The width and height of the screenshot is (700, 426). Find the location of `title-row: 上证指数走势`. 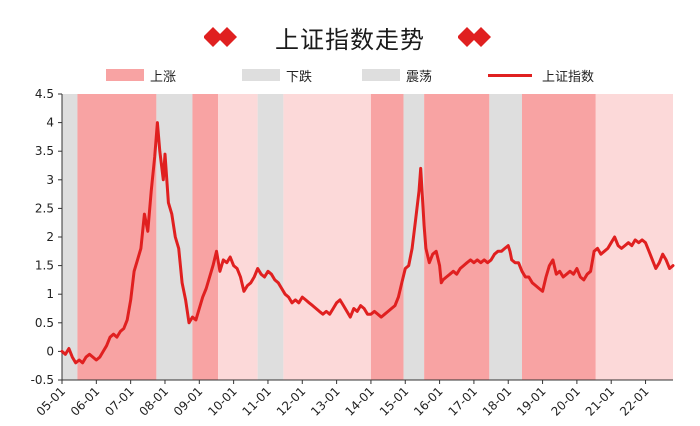

title-row: 上证指数走势 is located at coordinates (350, 34).